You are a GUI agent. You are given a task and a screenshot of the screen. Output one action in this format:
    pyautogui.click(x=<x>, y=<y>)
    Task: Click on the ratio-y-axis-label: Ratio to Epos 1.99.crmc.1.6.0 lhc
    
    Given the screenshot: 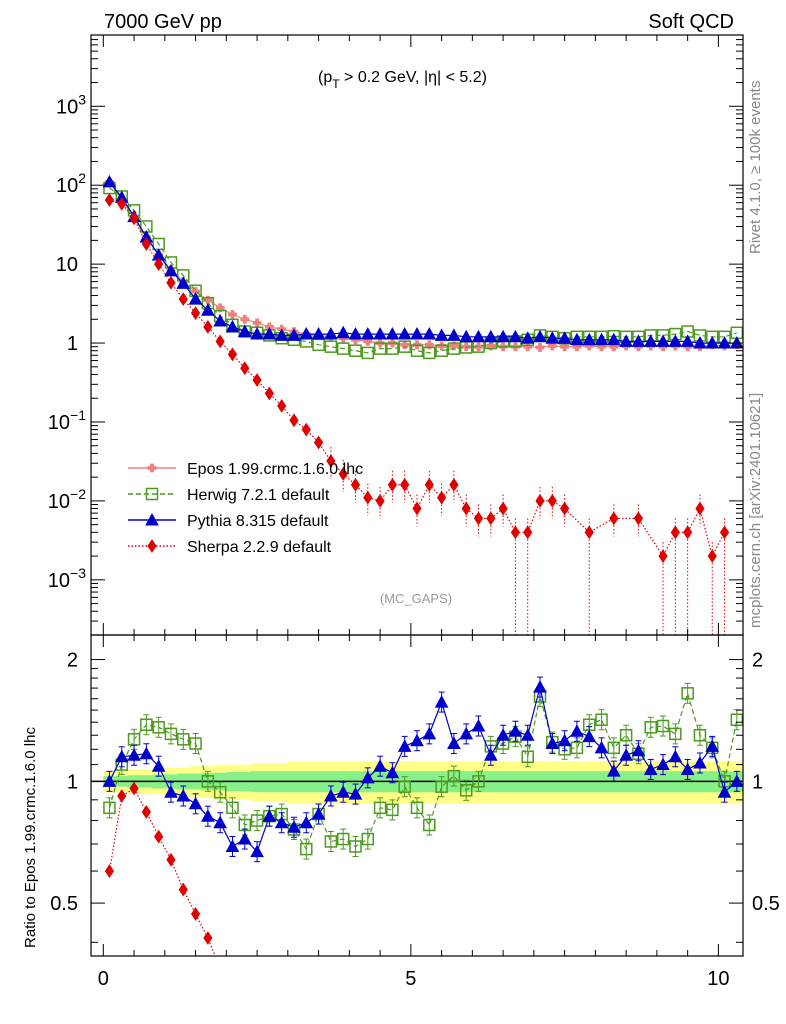 What is the action you would take?
    pyautogui.click(x=30, y=837)
    